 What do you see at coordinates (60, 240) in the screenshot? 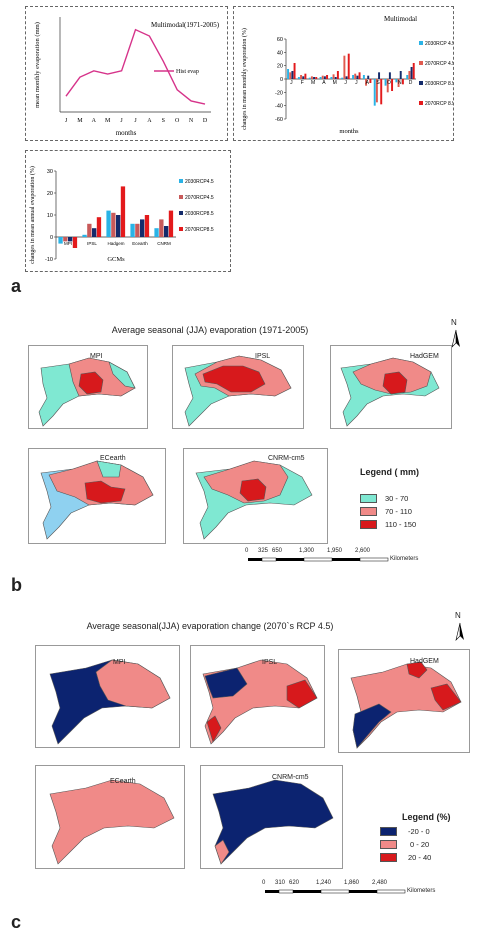
I see `bar-2030RCP4.5-MPI` at bounding box center [60, 240].